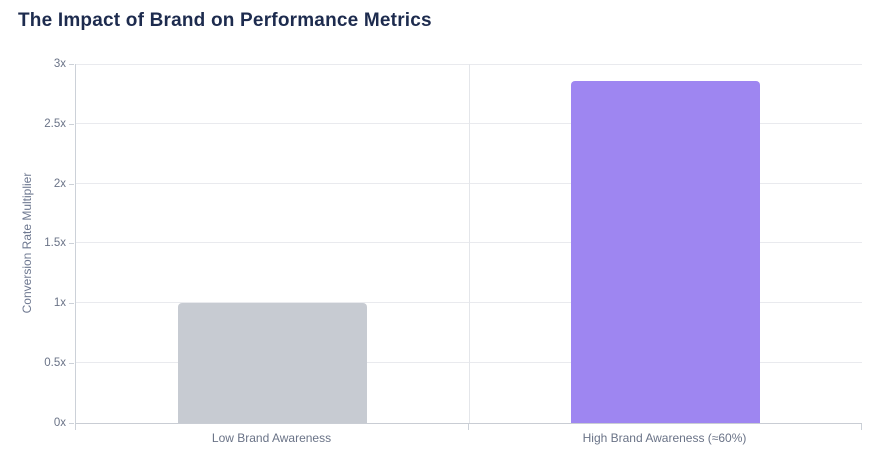  Describe the element at coordinates (55, 124) in the screenshot. I see `y-tick-label: 2.5x` at that location.